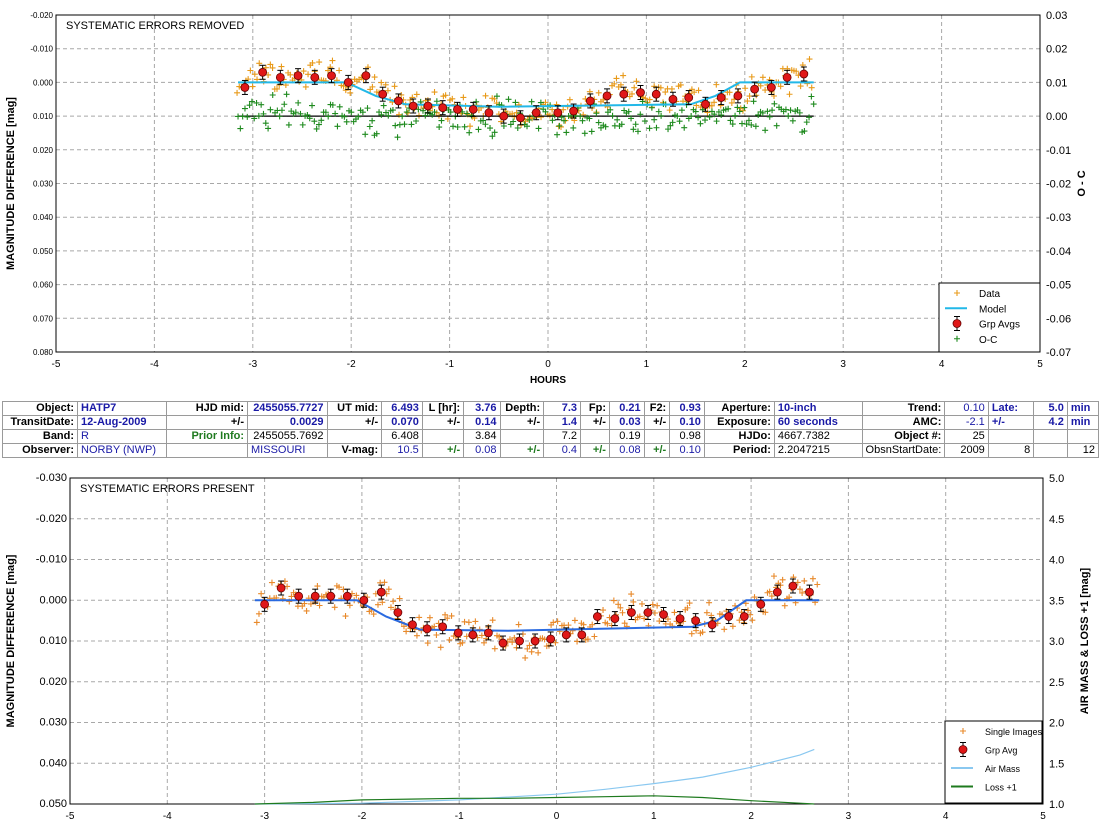 This screenshot has height=832, width=1099. I want to click on table-cell: F2:, so click(657, 408).